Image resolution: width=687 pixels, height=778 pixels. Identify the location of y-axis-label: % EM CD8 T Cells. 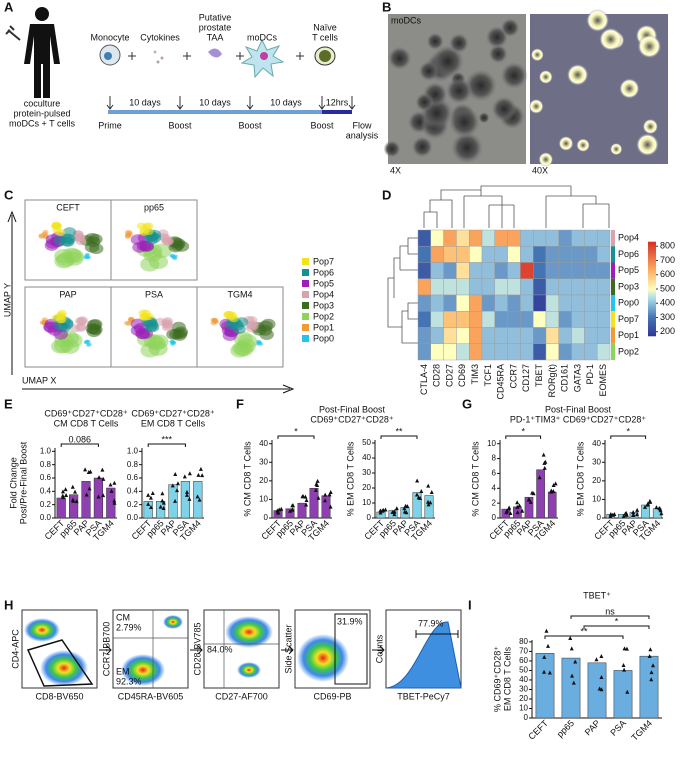
(350, 478).